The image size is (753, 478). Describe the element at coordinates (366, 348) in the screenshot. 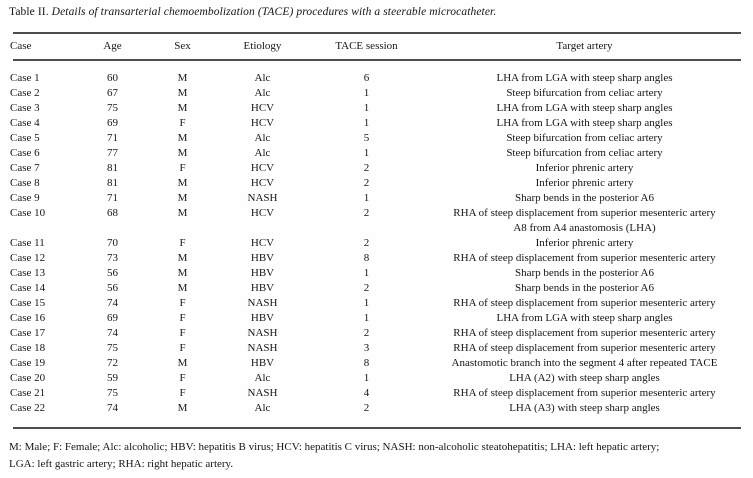

I see `tace-session-cell: 3` at that location.